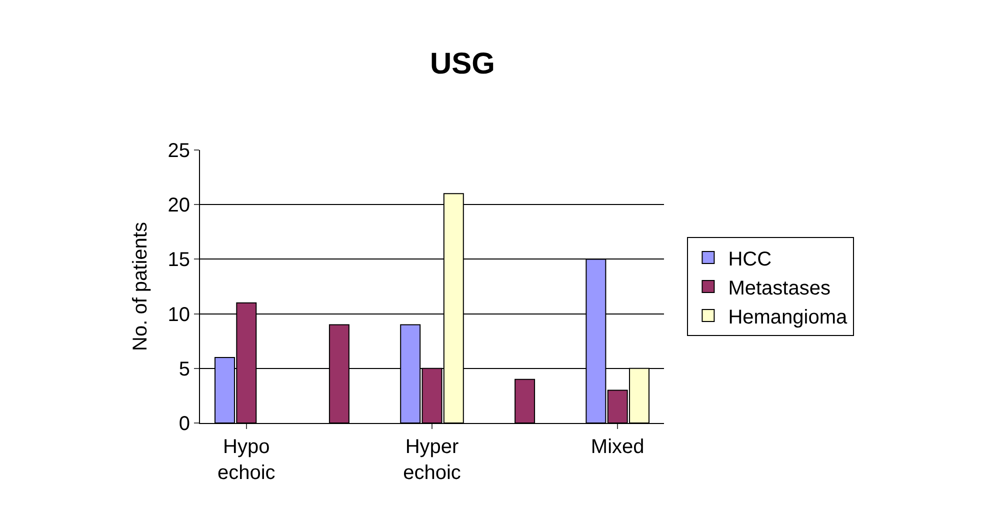  What do you see at coordinates (179, 205) in the screenshot?
I see `y-tick-label: 20` at bounding box center [179, 205].